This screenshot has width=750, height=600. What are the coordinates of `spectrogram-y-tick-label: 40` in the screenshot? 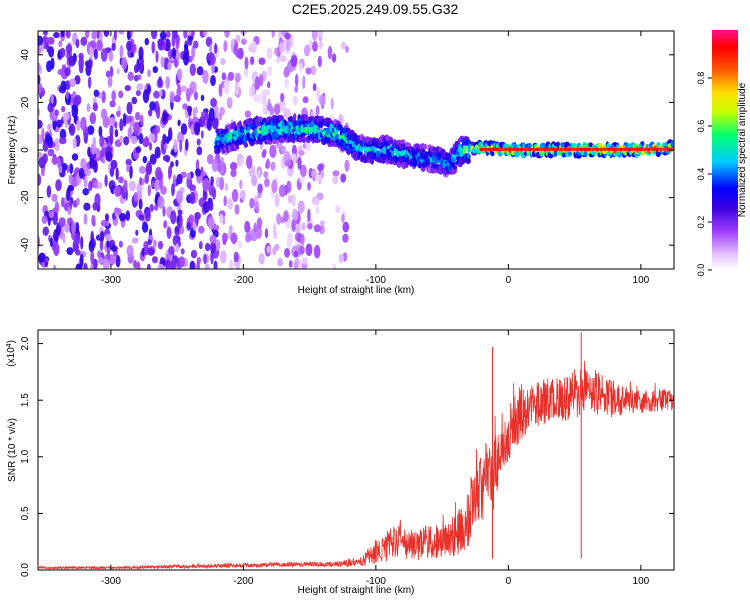 It's located at (25, 55).